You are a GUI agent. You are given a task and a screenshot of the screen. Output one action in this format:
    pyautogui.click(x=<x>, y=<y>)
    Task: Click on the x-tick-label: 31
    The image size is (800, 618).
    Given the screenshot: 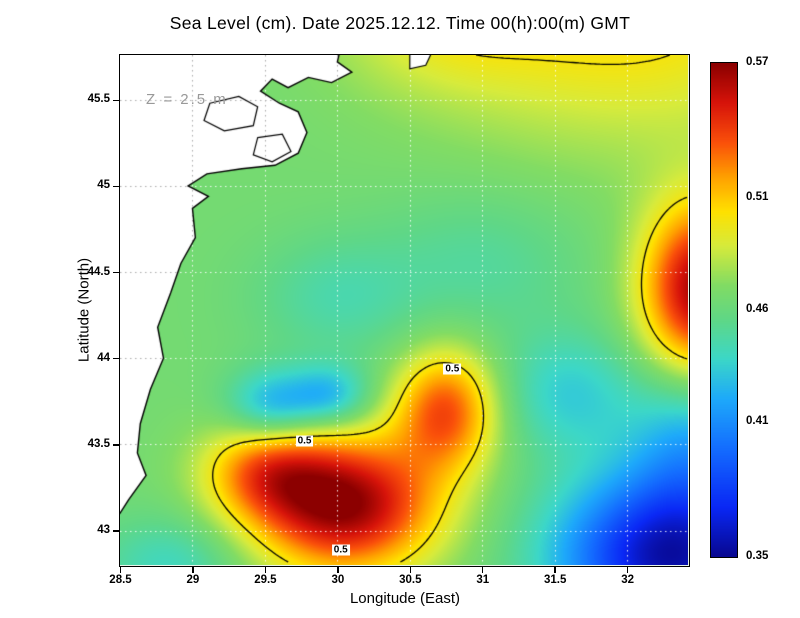 What is the action you would take?
    pyautogui.click(x=483, y=580)
    